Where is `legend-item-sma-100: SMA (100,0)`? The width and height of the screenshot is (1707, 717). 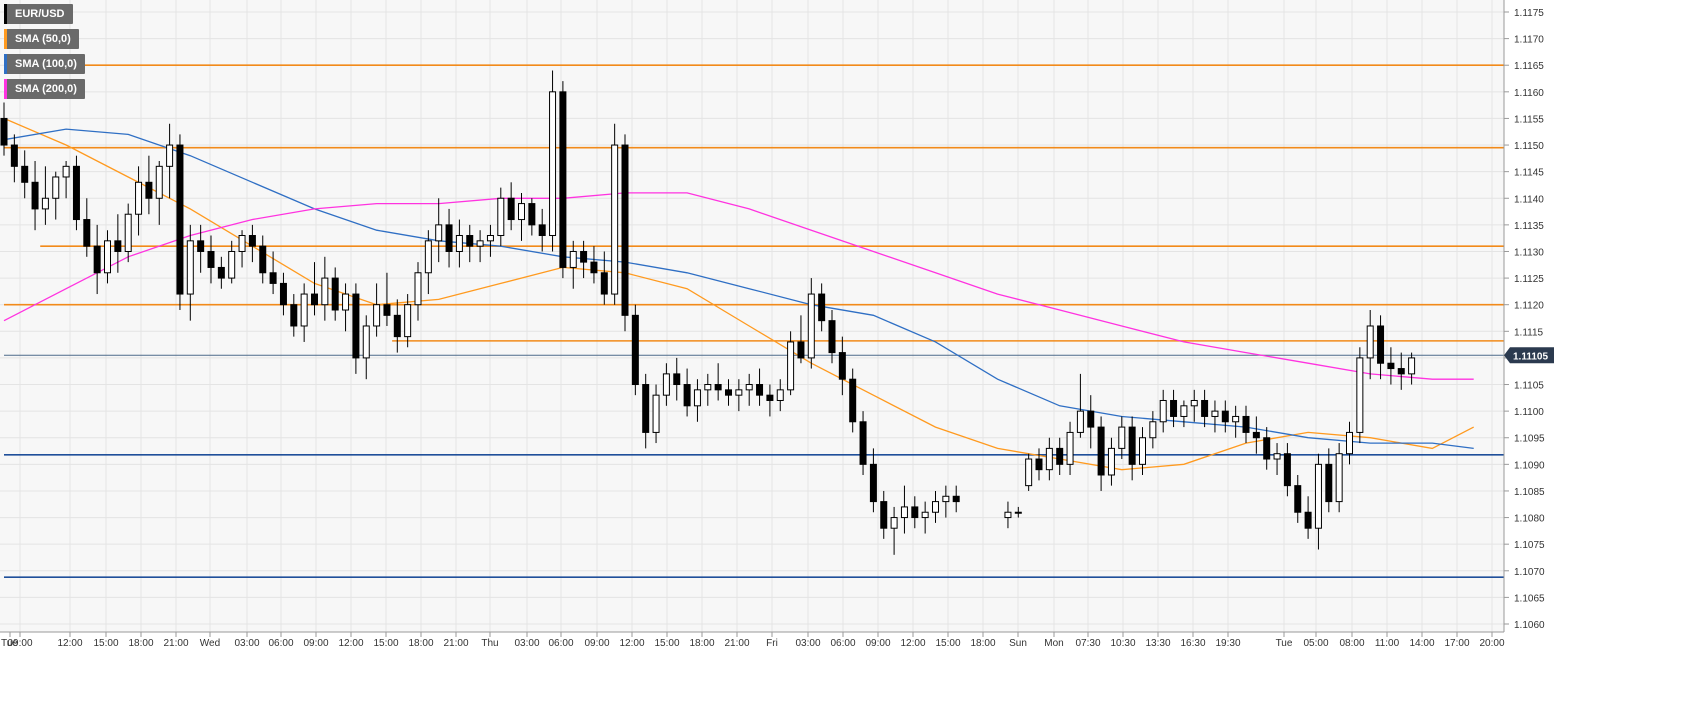
legend-item-sma-100: SMA (100,0) is located at coordinates (44, 64).